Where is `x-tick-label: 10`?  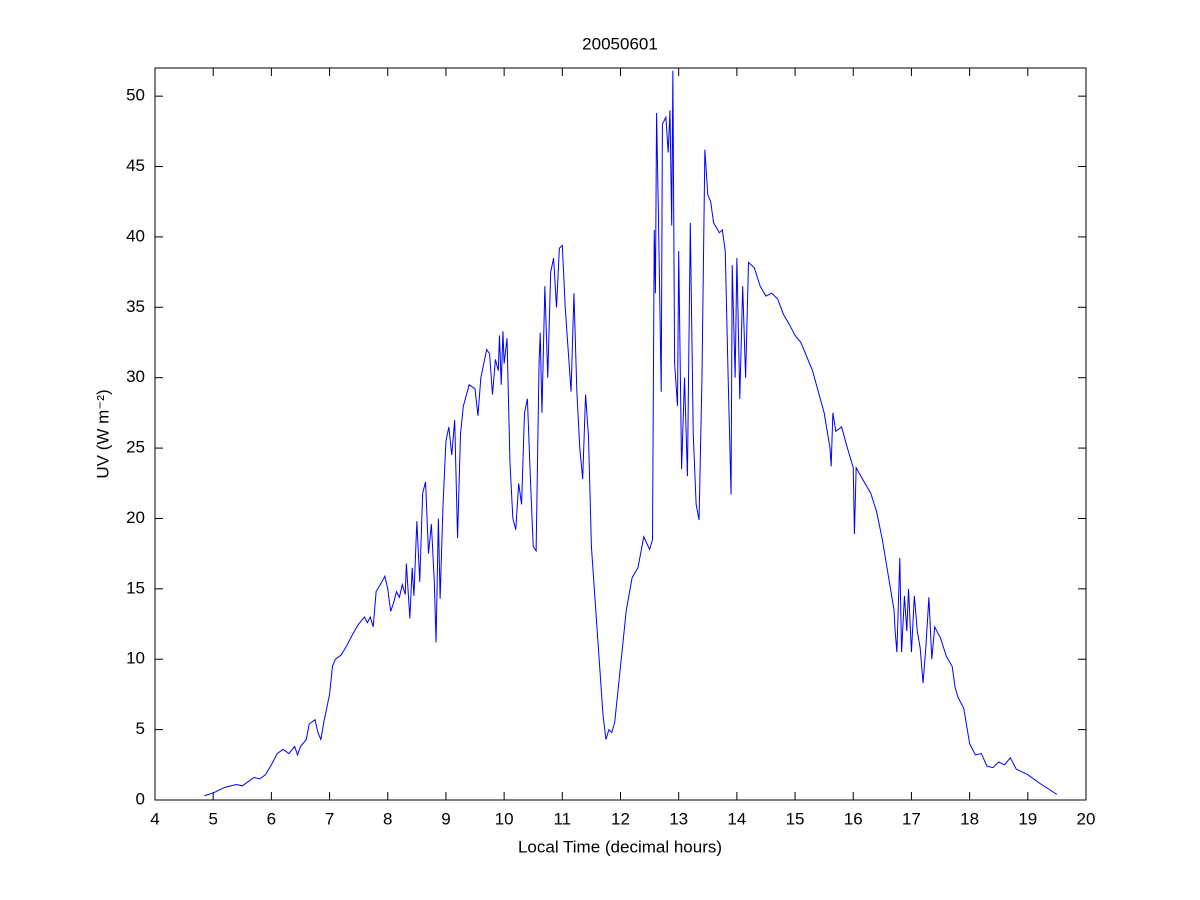 x-tick-label: 10 is located at coordinates (504, 818).